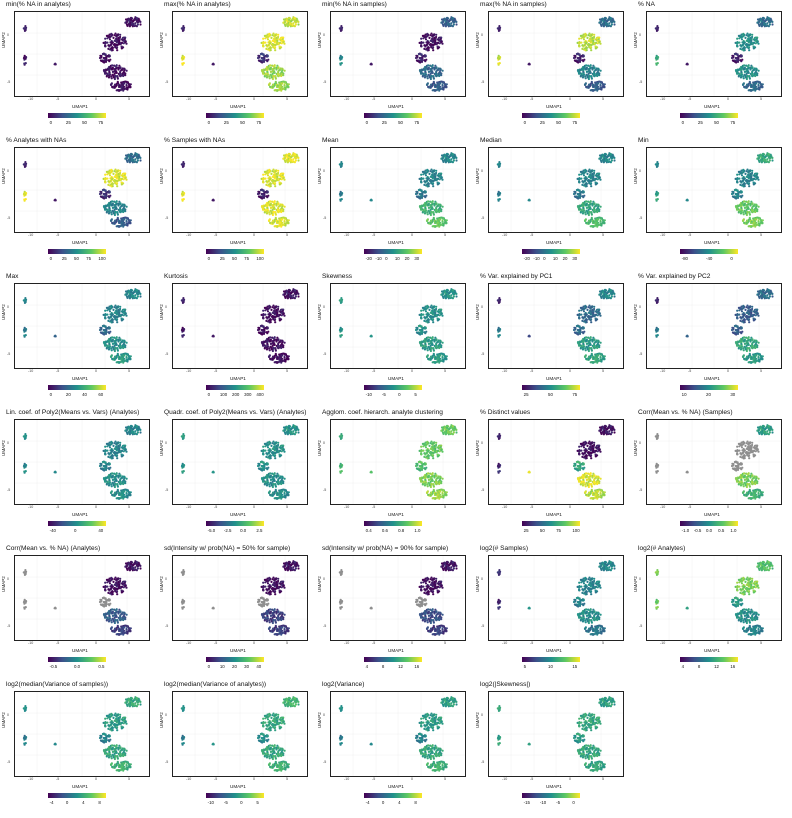 This screenshot has width=792, height=818. What do you see at coordinates (395, 204) in the screenshot?
I see `umap-panel: Mean UMAP2 0 -5 -10 -5 0 5 UMAP1 -20 -10 0 10 20 30` at bounding box center [395, 204].